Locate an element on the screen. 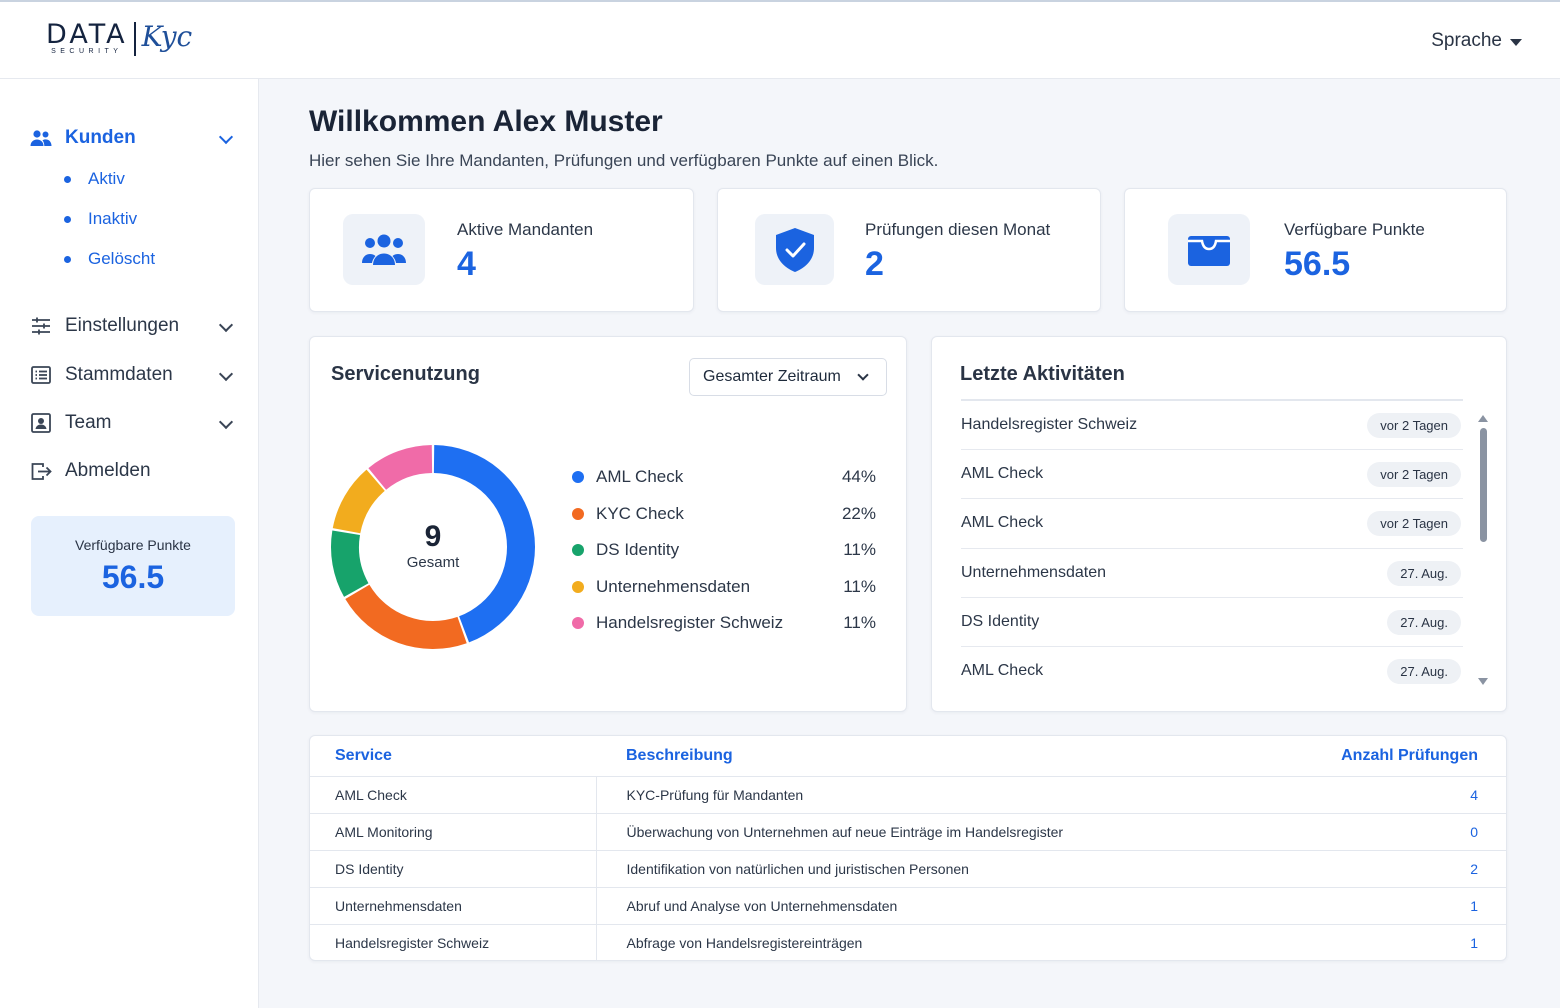 Image resolution: width=1560 pixels, height=1008 pixels. legend-value: 44% is located at coordinates (858, 476).